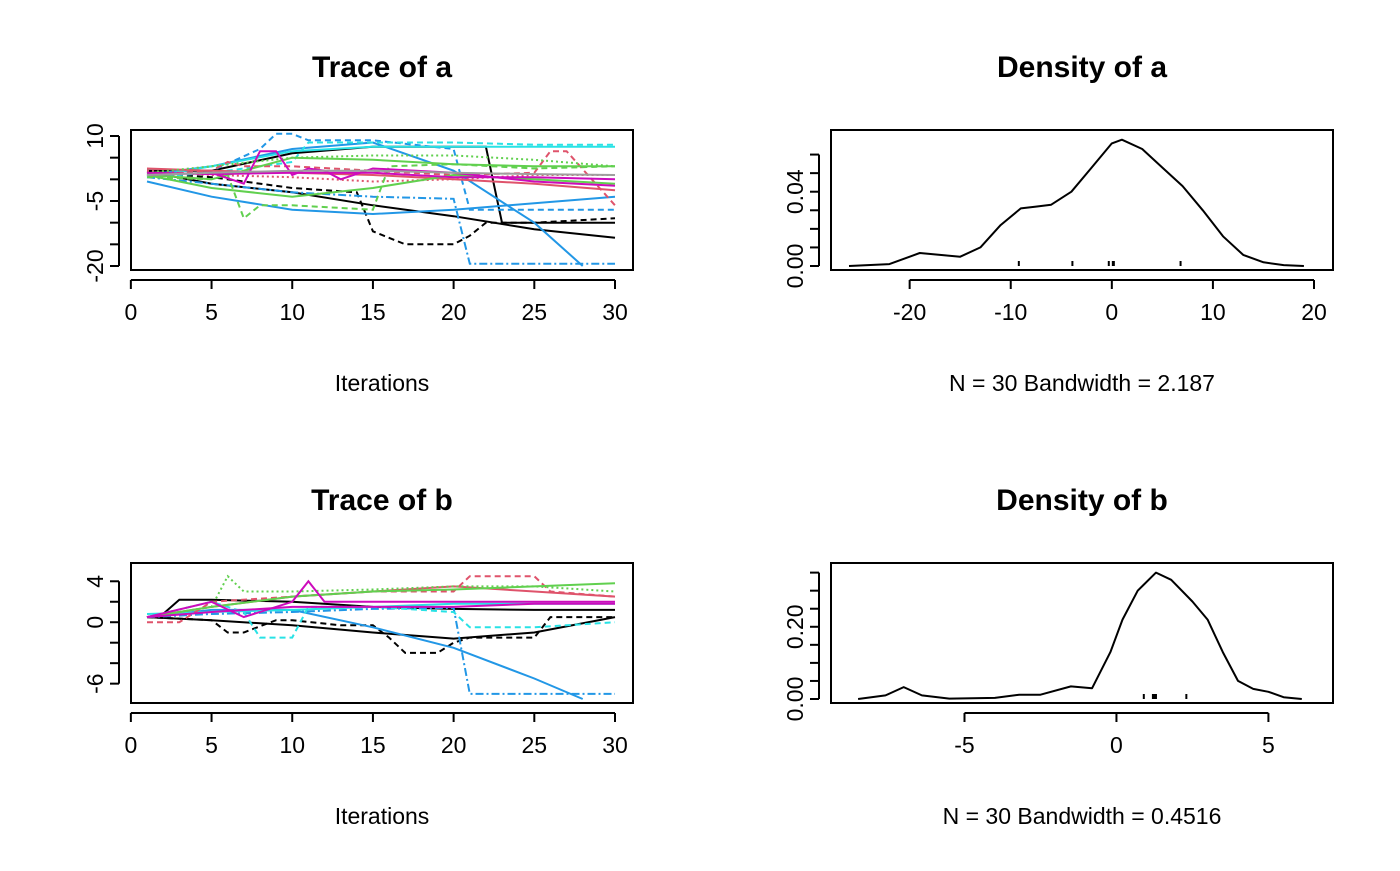 The width and height of the screenshot is (1400, 871). Describe the element at coordinates (95, 265) in the screenshot. I see `trace-a-y-tick-label-0: -20` at that location.